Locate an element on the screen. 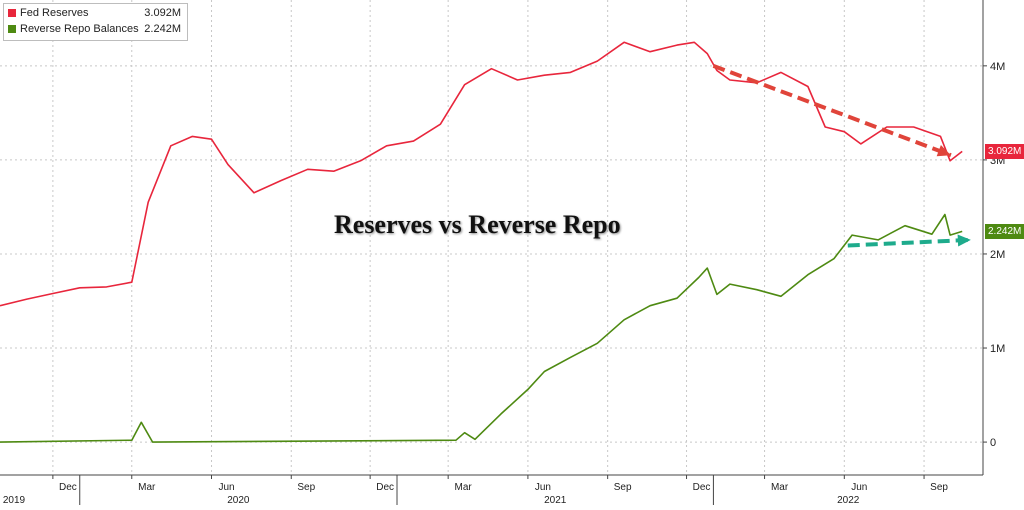 The width and height of the screenshot is (1024, 510). legend-item-fed-reserves: Fed Reserves 3.092M is located at coordinates (95, 13).